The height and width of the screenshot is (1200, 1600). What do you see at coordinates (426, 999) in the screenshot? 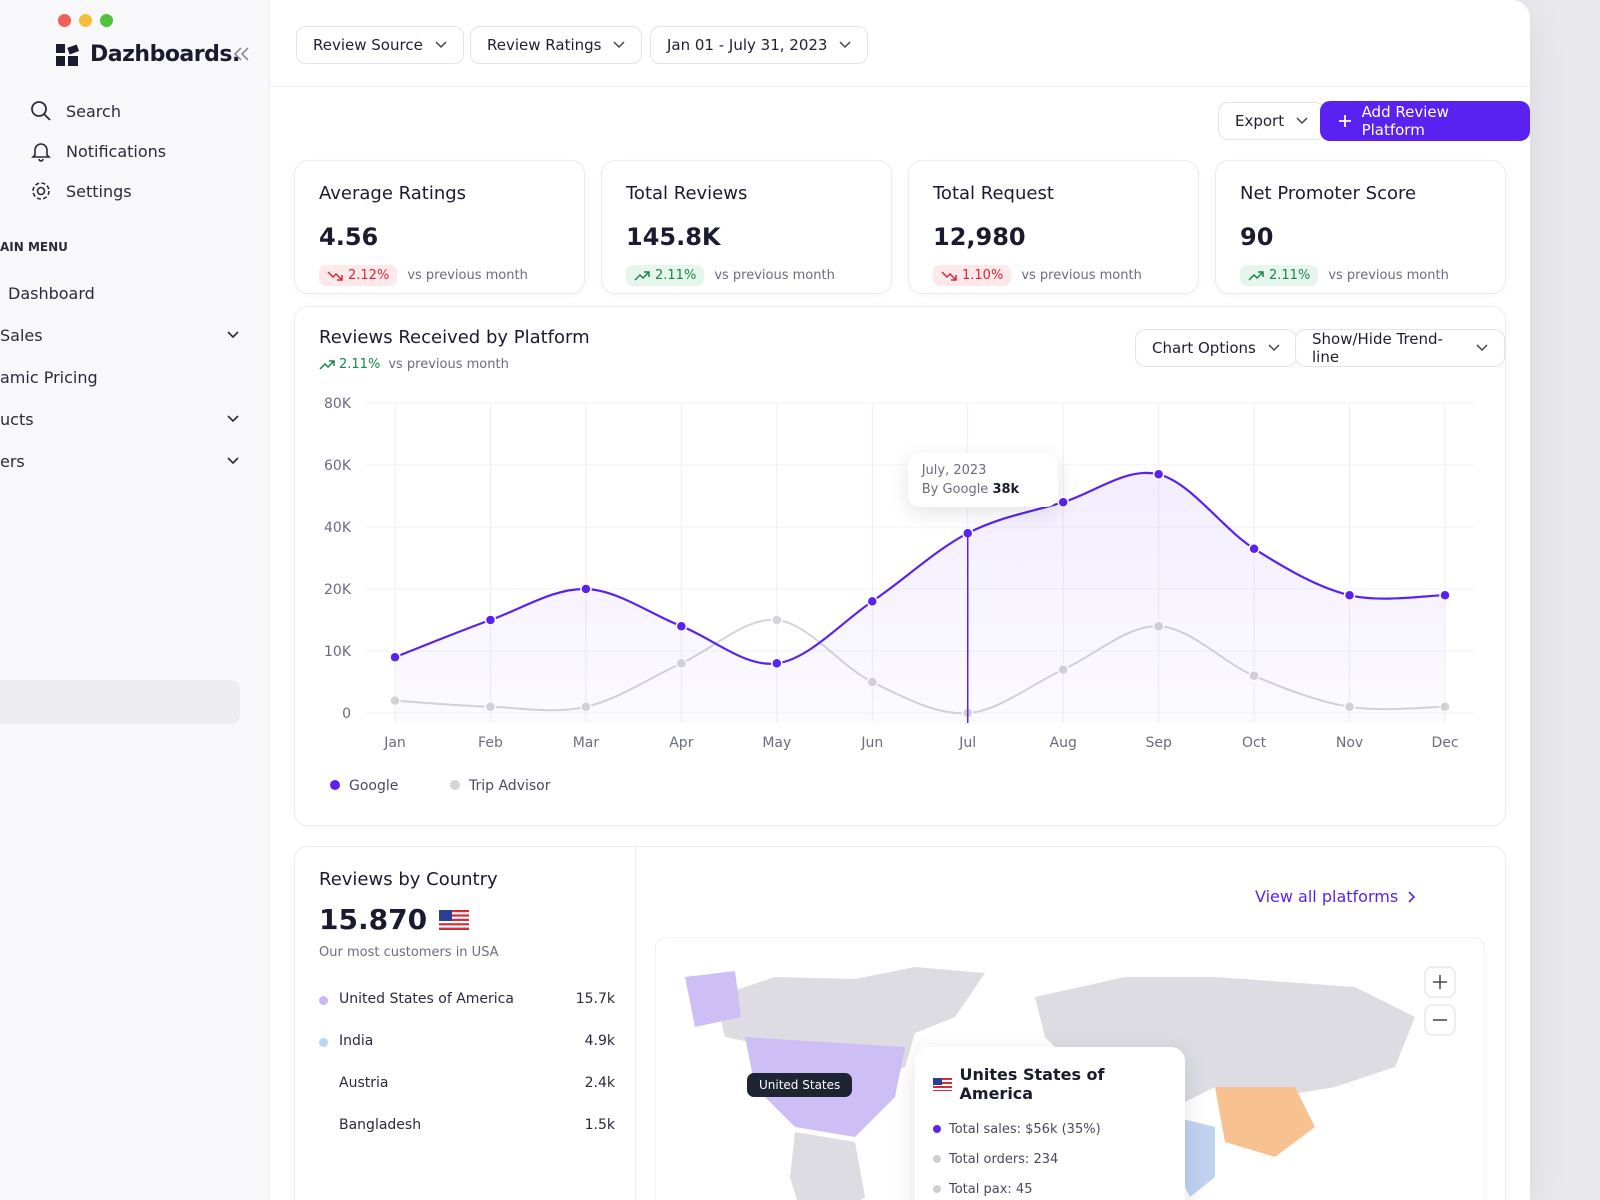
I see `country-name: United States of America` at bounding box center [426, 999].